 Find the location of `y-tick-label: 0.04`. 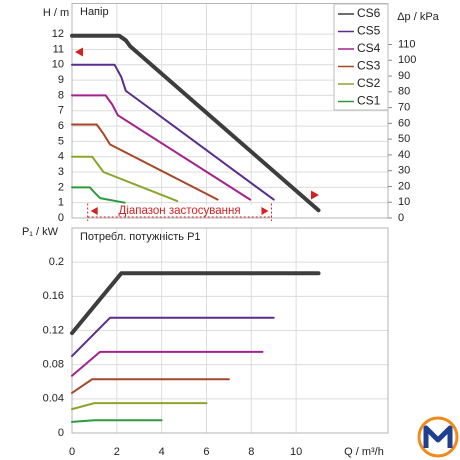

y-tick-label: 0.04 is located at coordinates (53, 399).